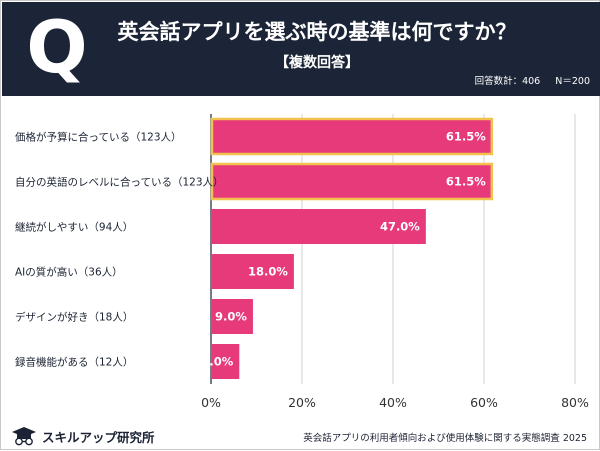 Image resolution: width=600 pixels, height=451 pixels. Describe the element at coordinates (24, 436) in the screenshot. I see `graduation-cap-icon` at that location.